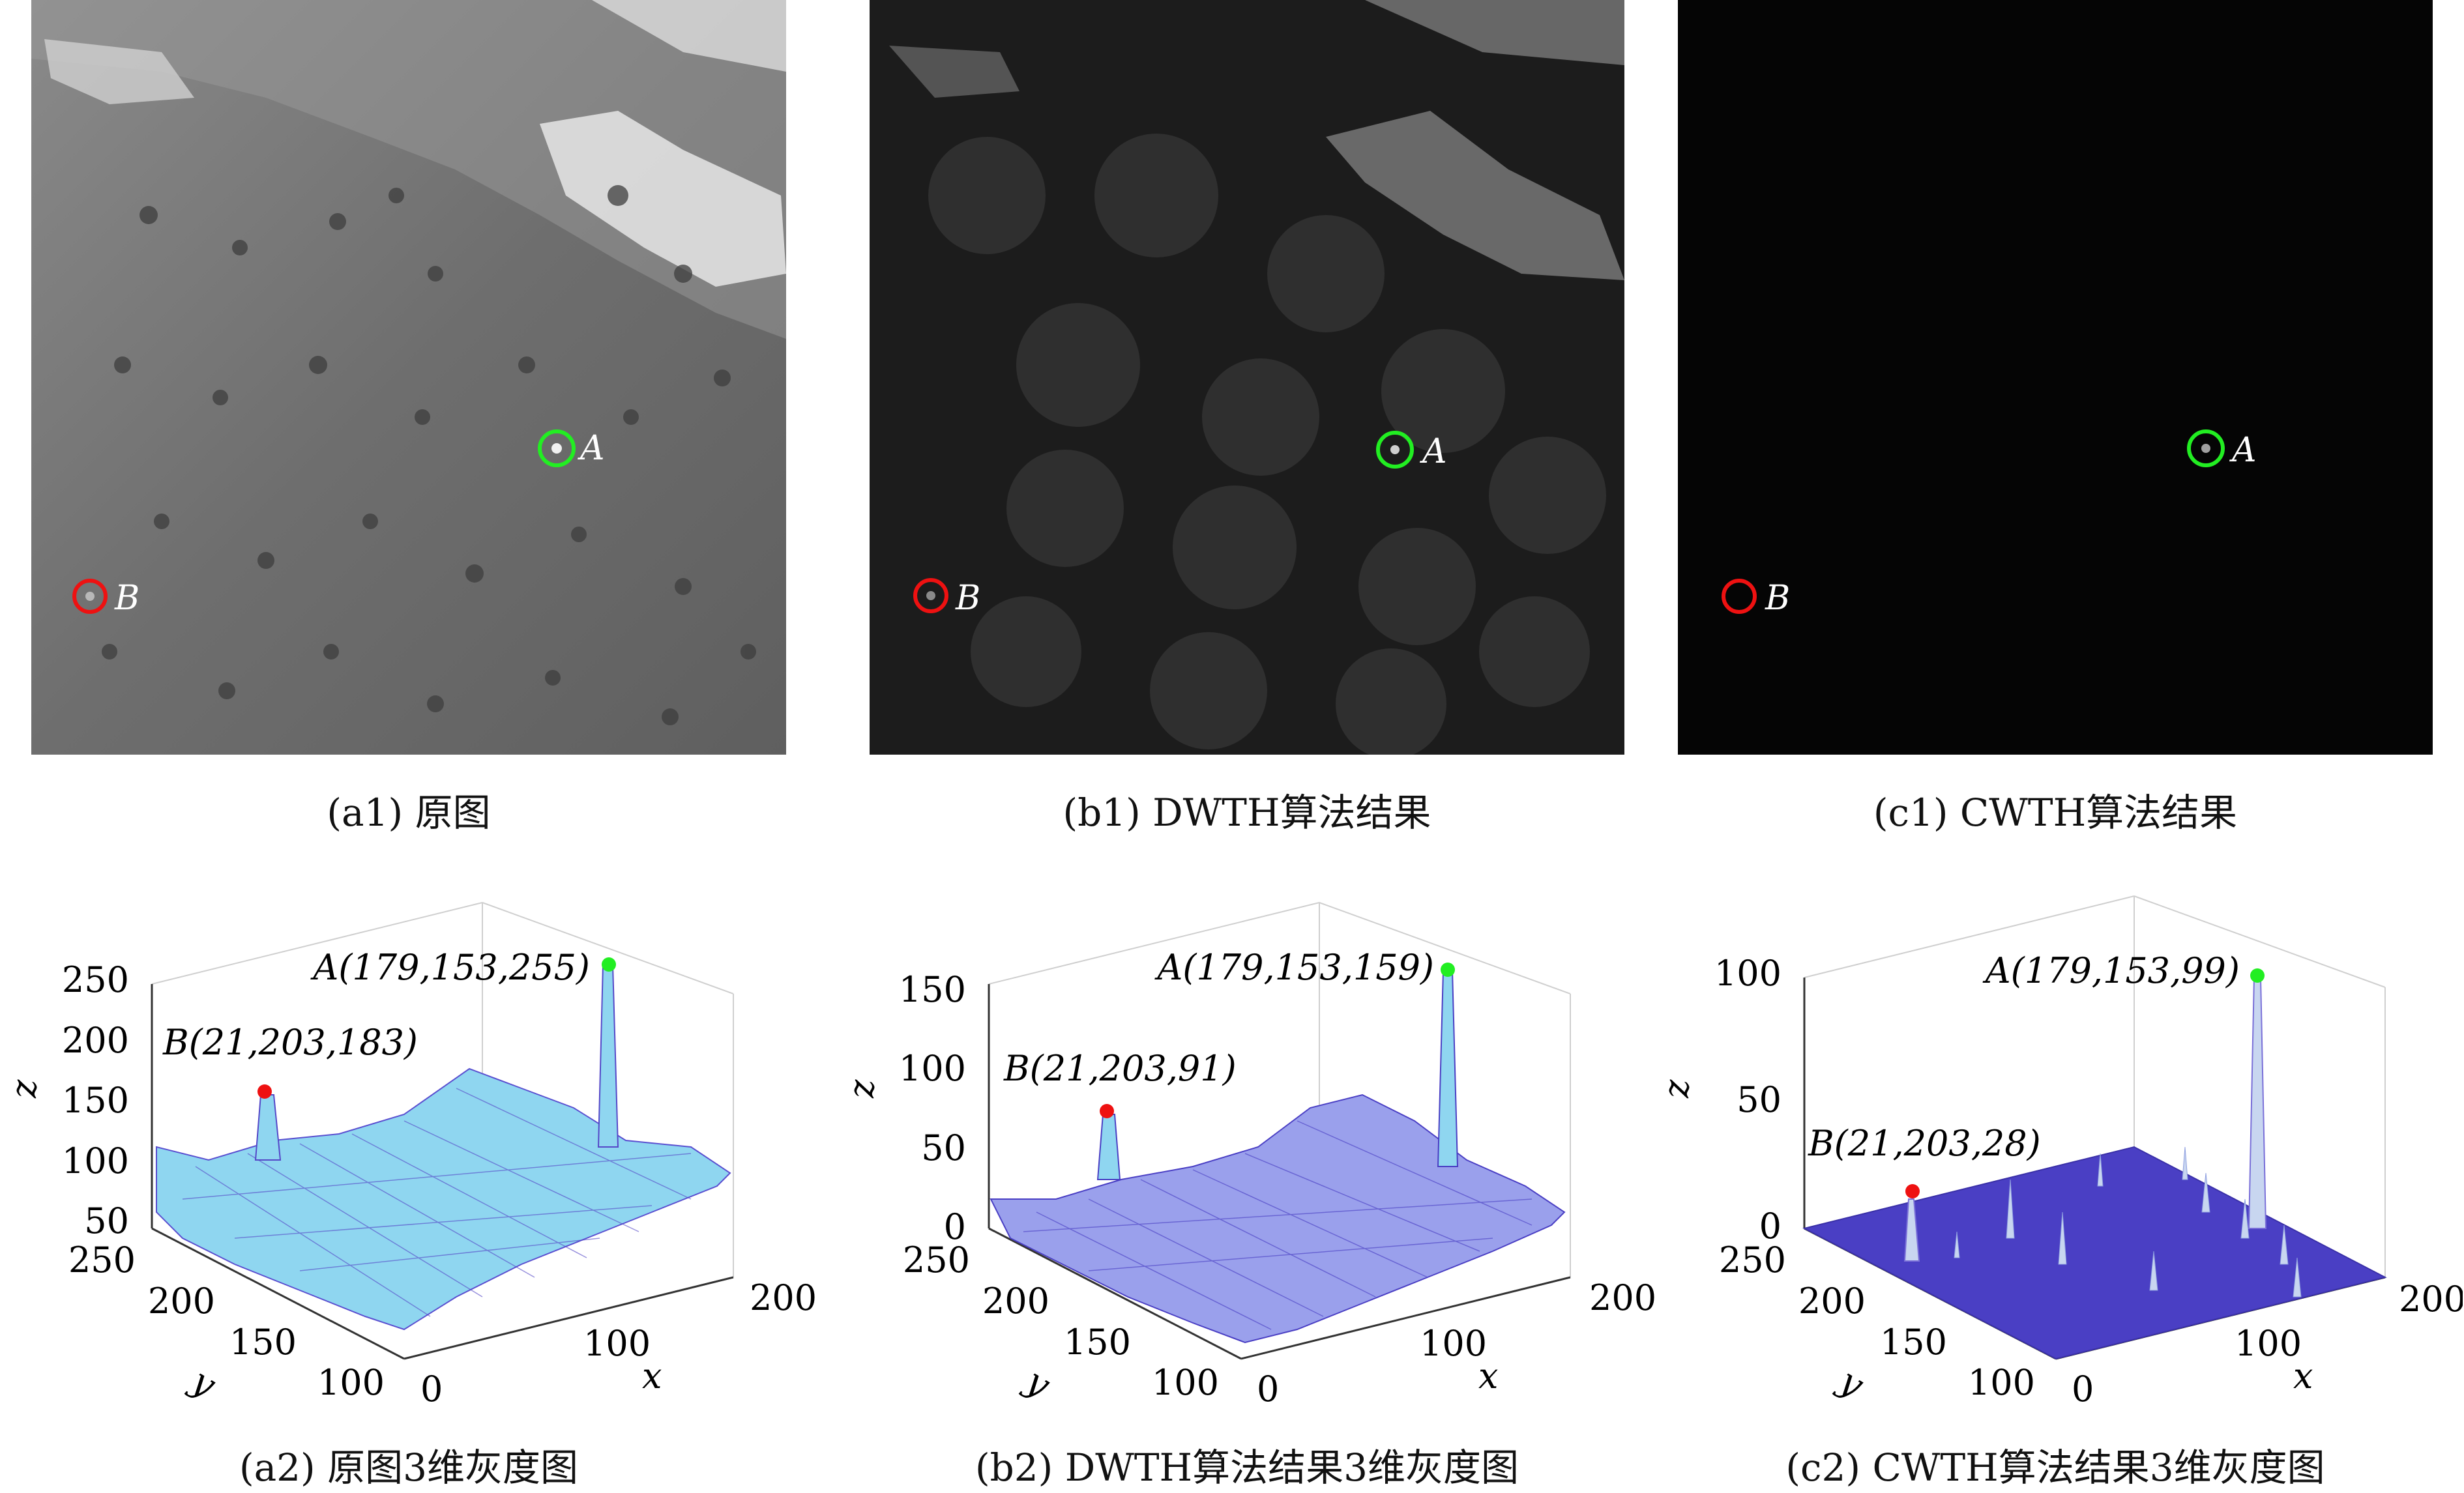 This screenshot has width=2464, height=1493. What do you see at coordinates (409, 1467) in the screenshot?
I see `caption-a2: (a2) 原图3维灰度图` at bounding box center [409, 1467].